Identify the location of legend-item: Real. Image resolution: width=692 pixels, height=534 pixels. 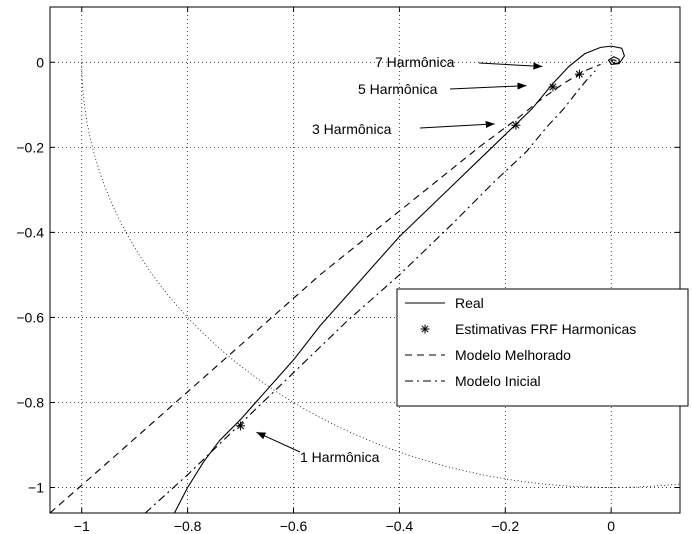
(444, 303).